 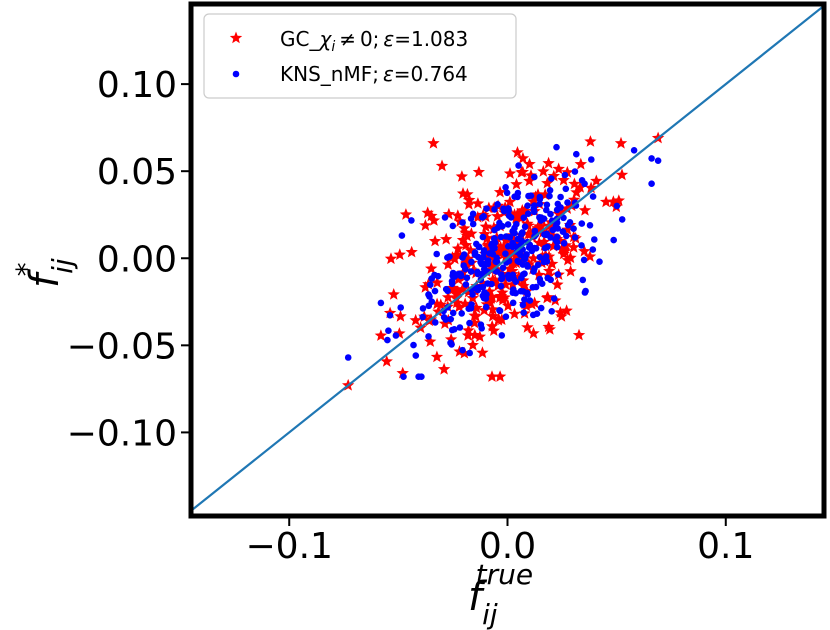 I want to click on legend-circle-marker, so click(x=236, y=74).